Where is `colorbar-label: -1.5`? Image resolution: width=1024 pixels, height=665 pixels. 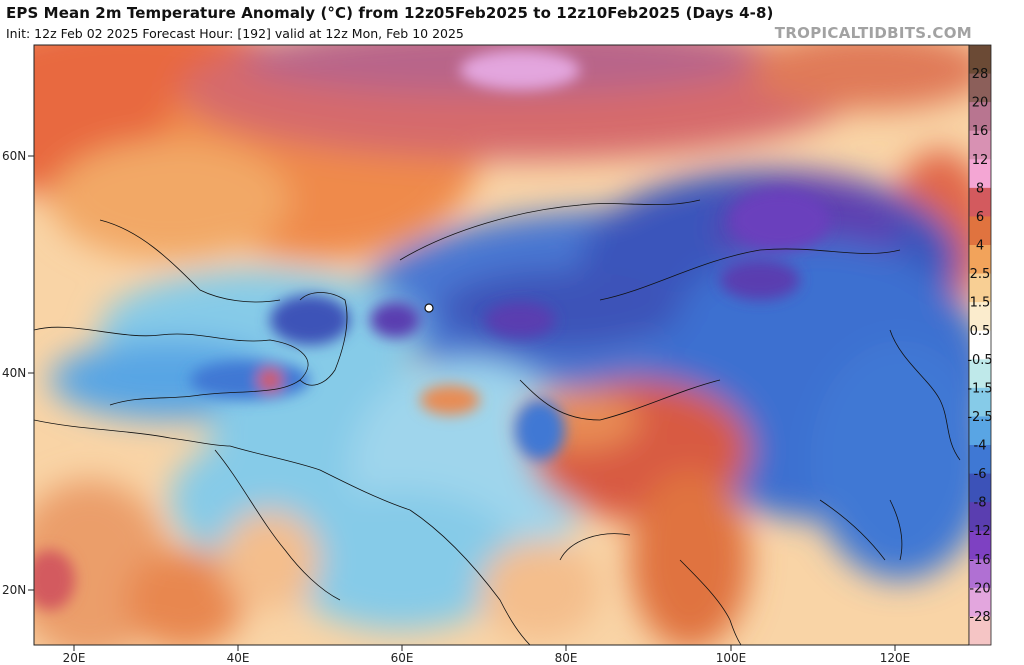
colorbar-label: -1.5 is located at coordinates (979, 388).